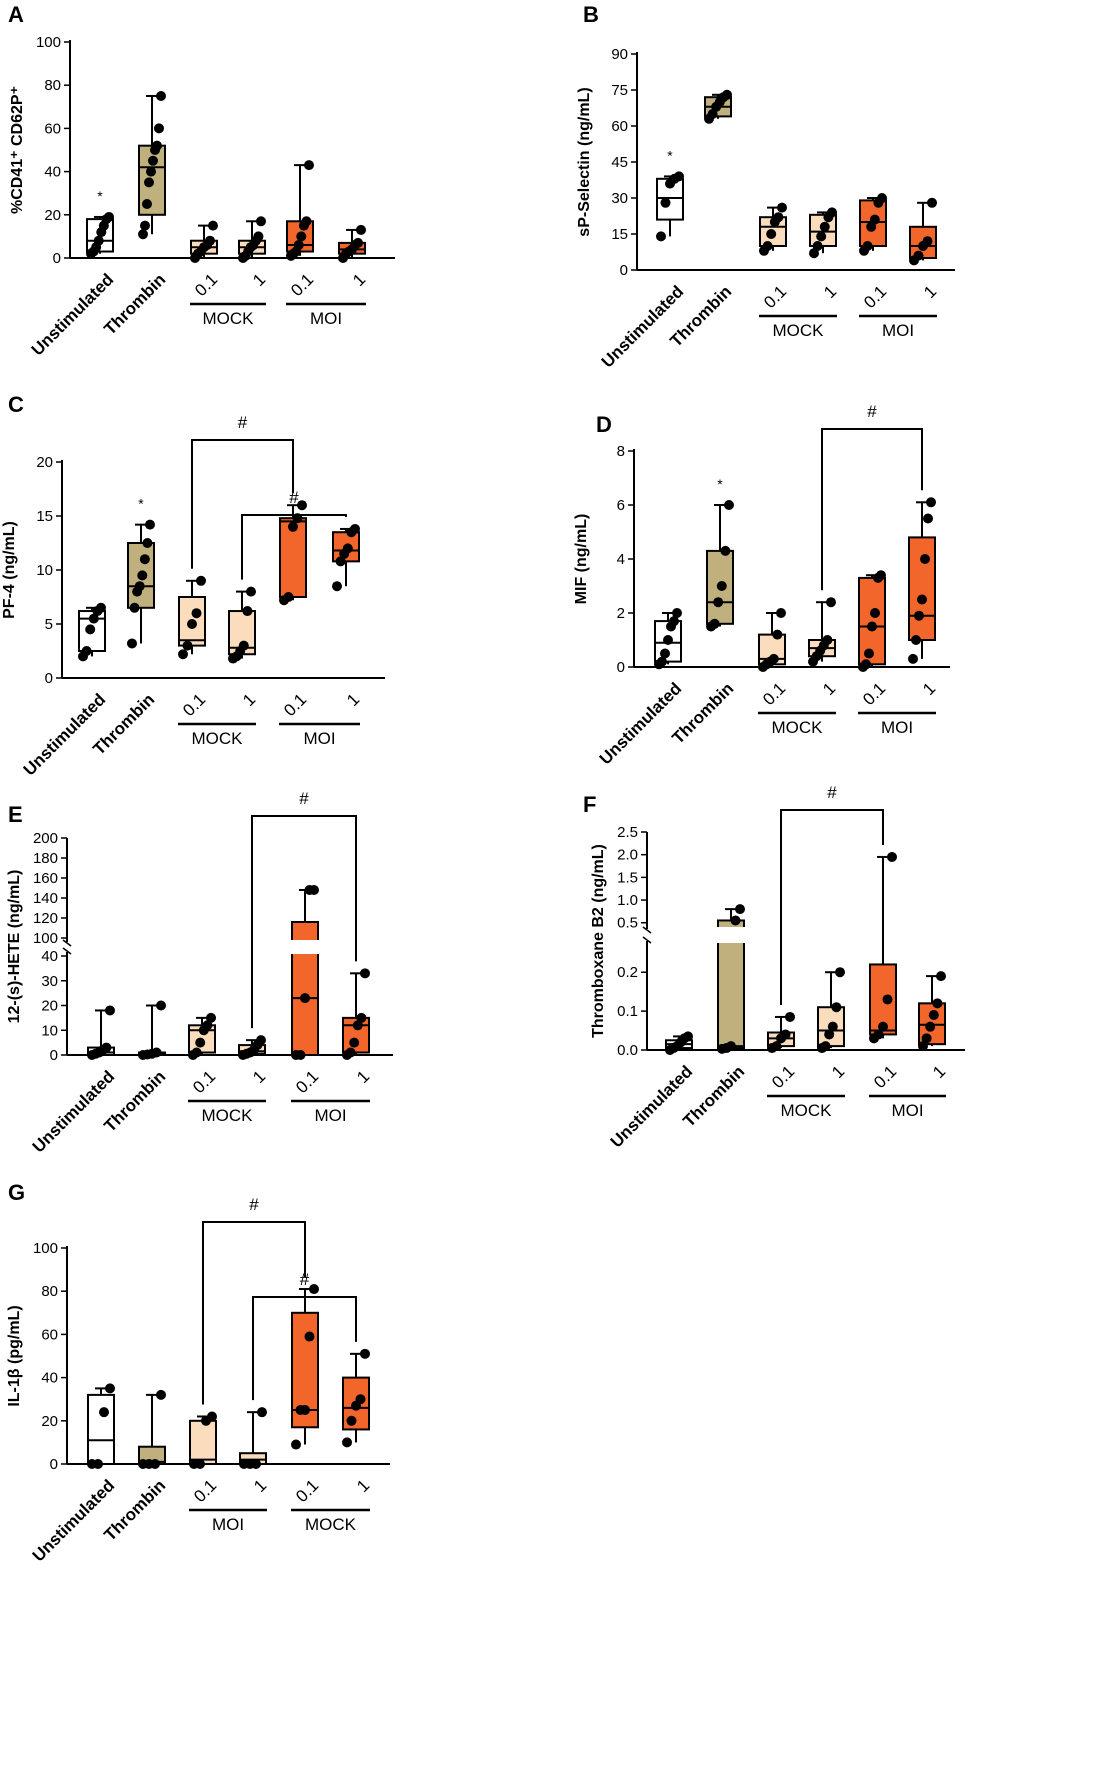 The image size is (1101, 1786). What do you see at coordinates (67, 951) in the screenshot?
I see `axis-break-mark` at bounding box center [67, 951].